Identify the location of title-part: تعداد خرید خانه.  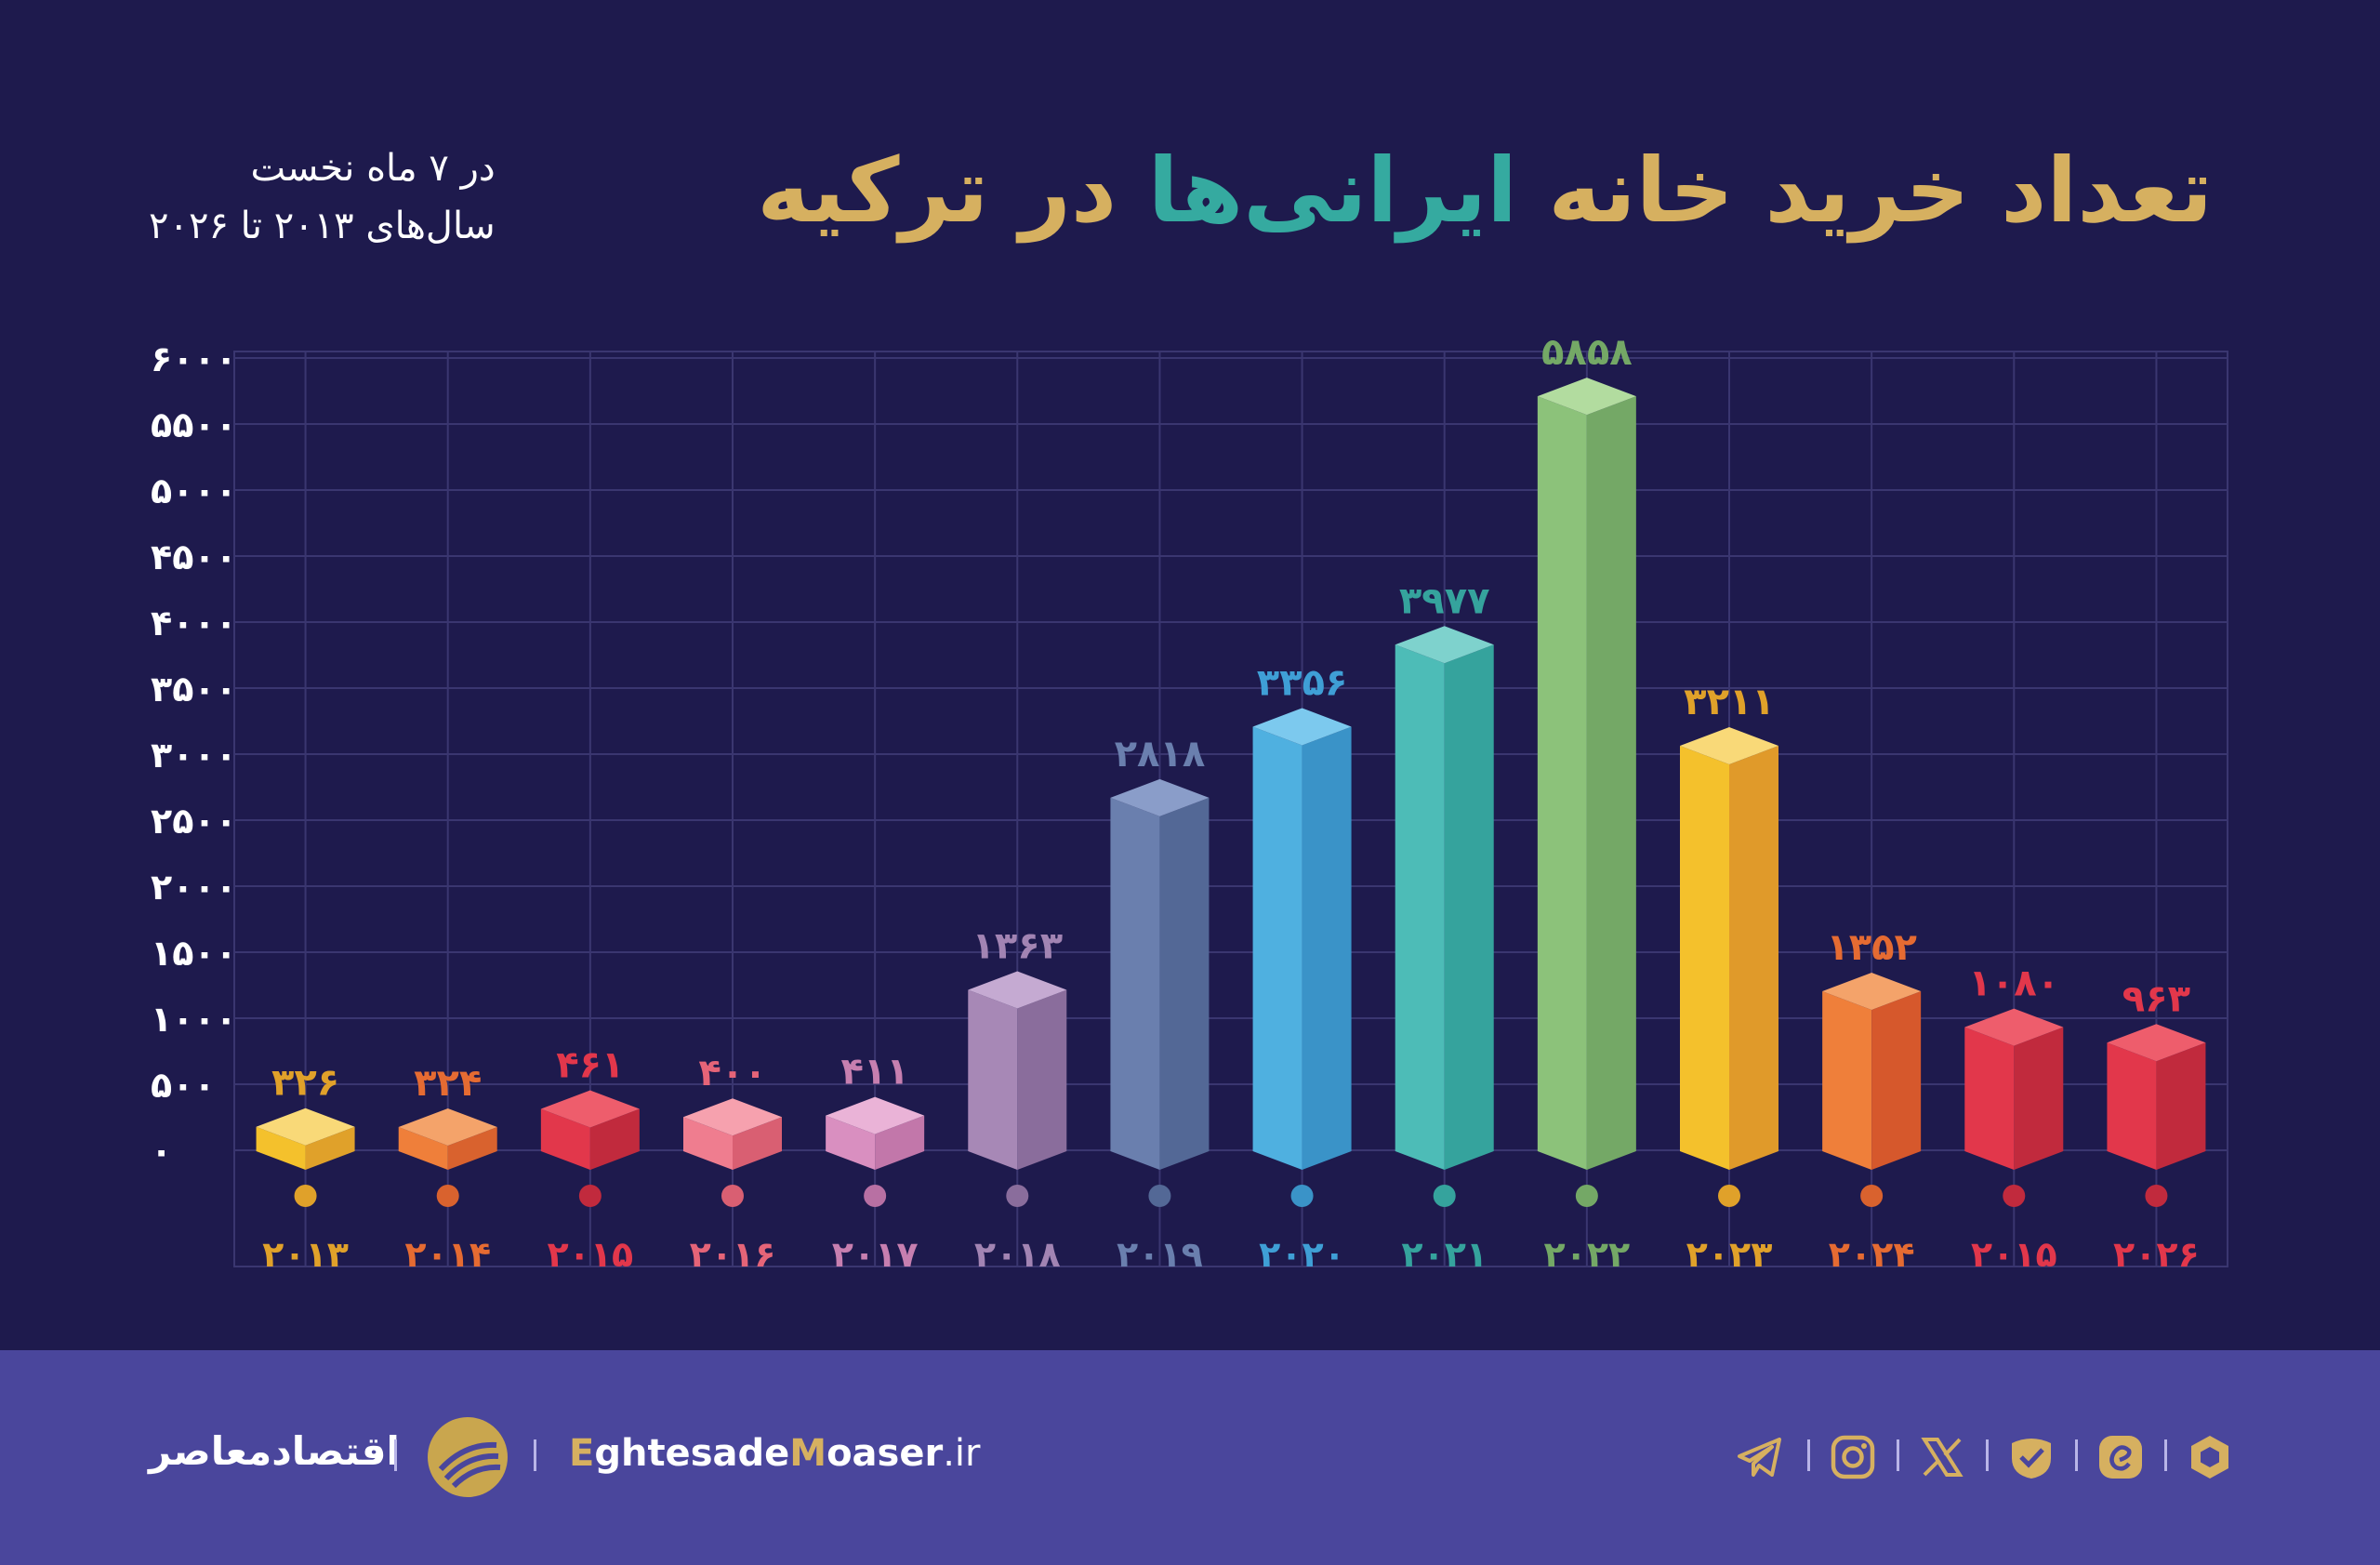
(1864, 191).